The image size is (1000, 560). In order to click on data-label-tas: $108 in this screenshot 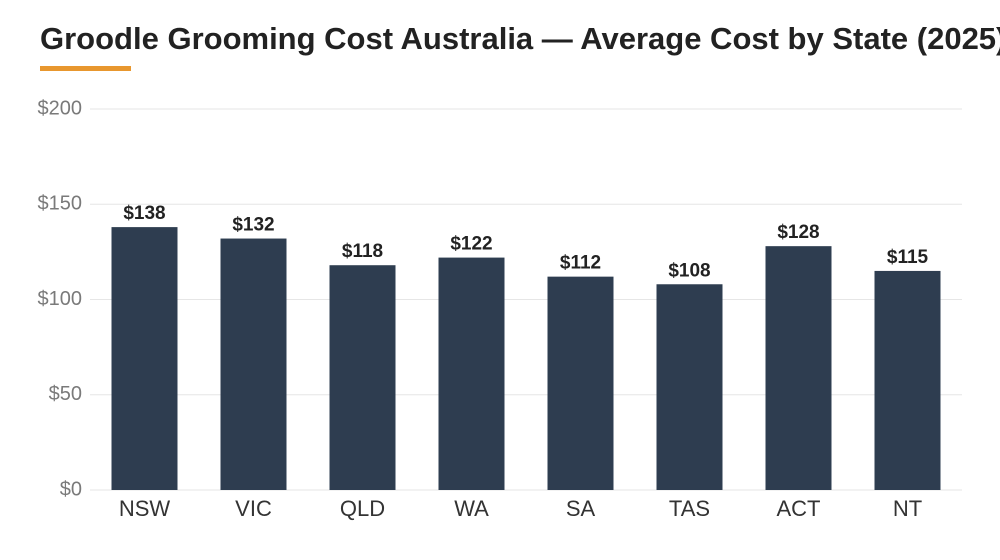, I will do `click(689, 270)`.